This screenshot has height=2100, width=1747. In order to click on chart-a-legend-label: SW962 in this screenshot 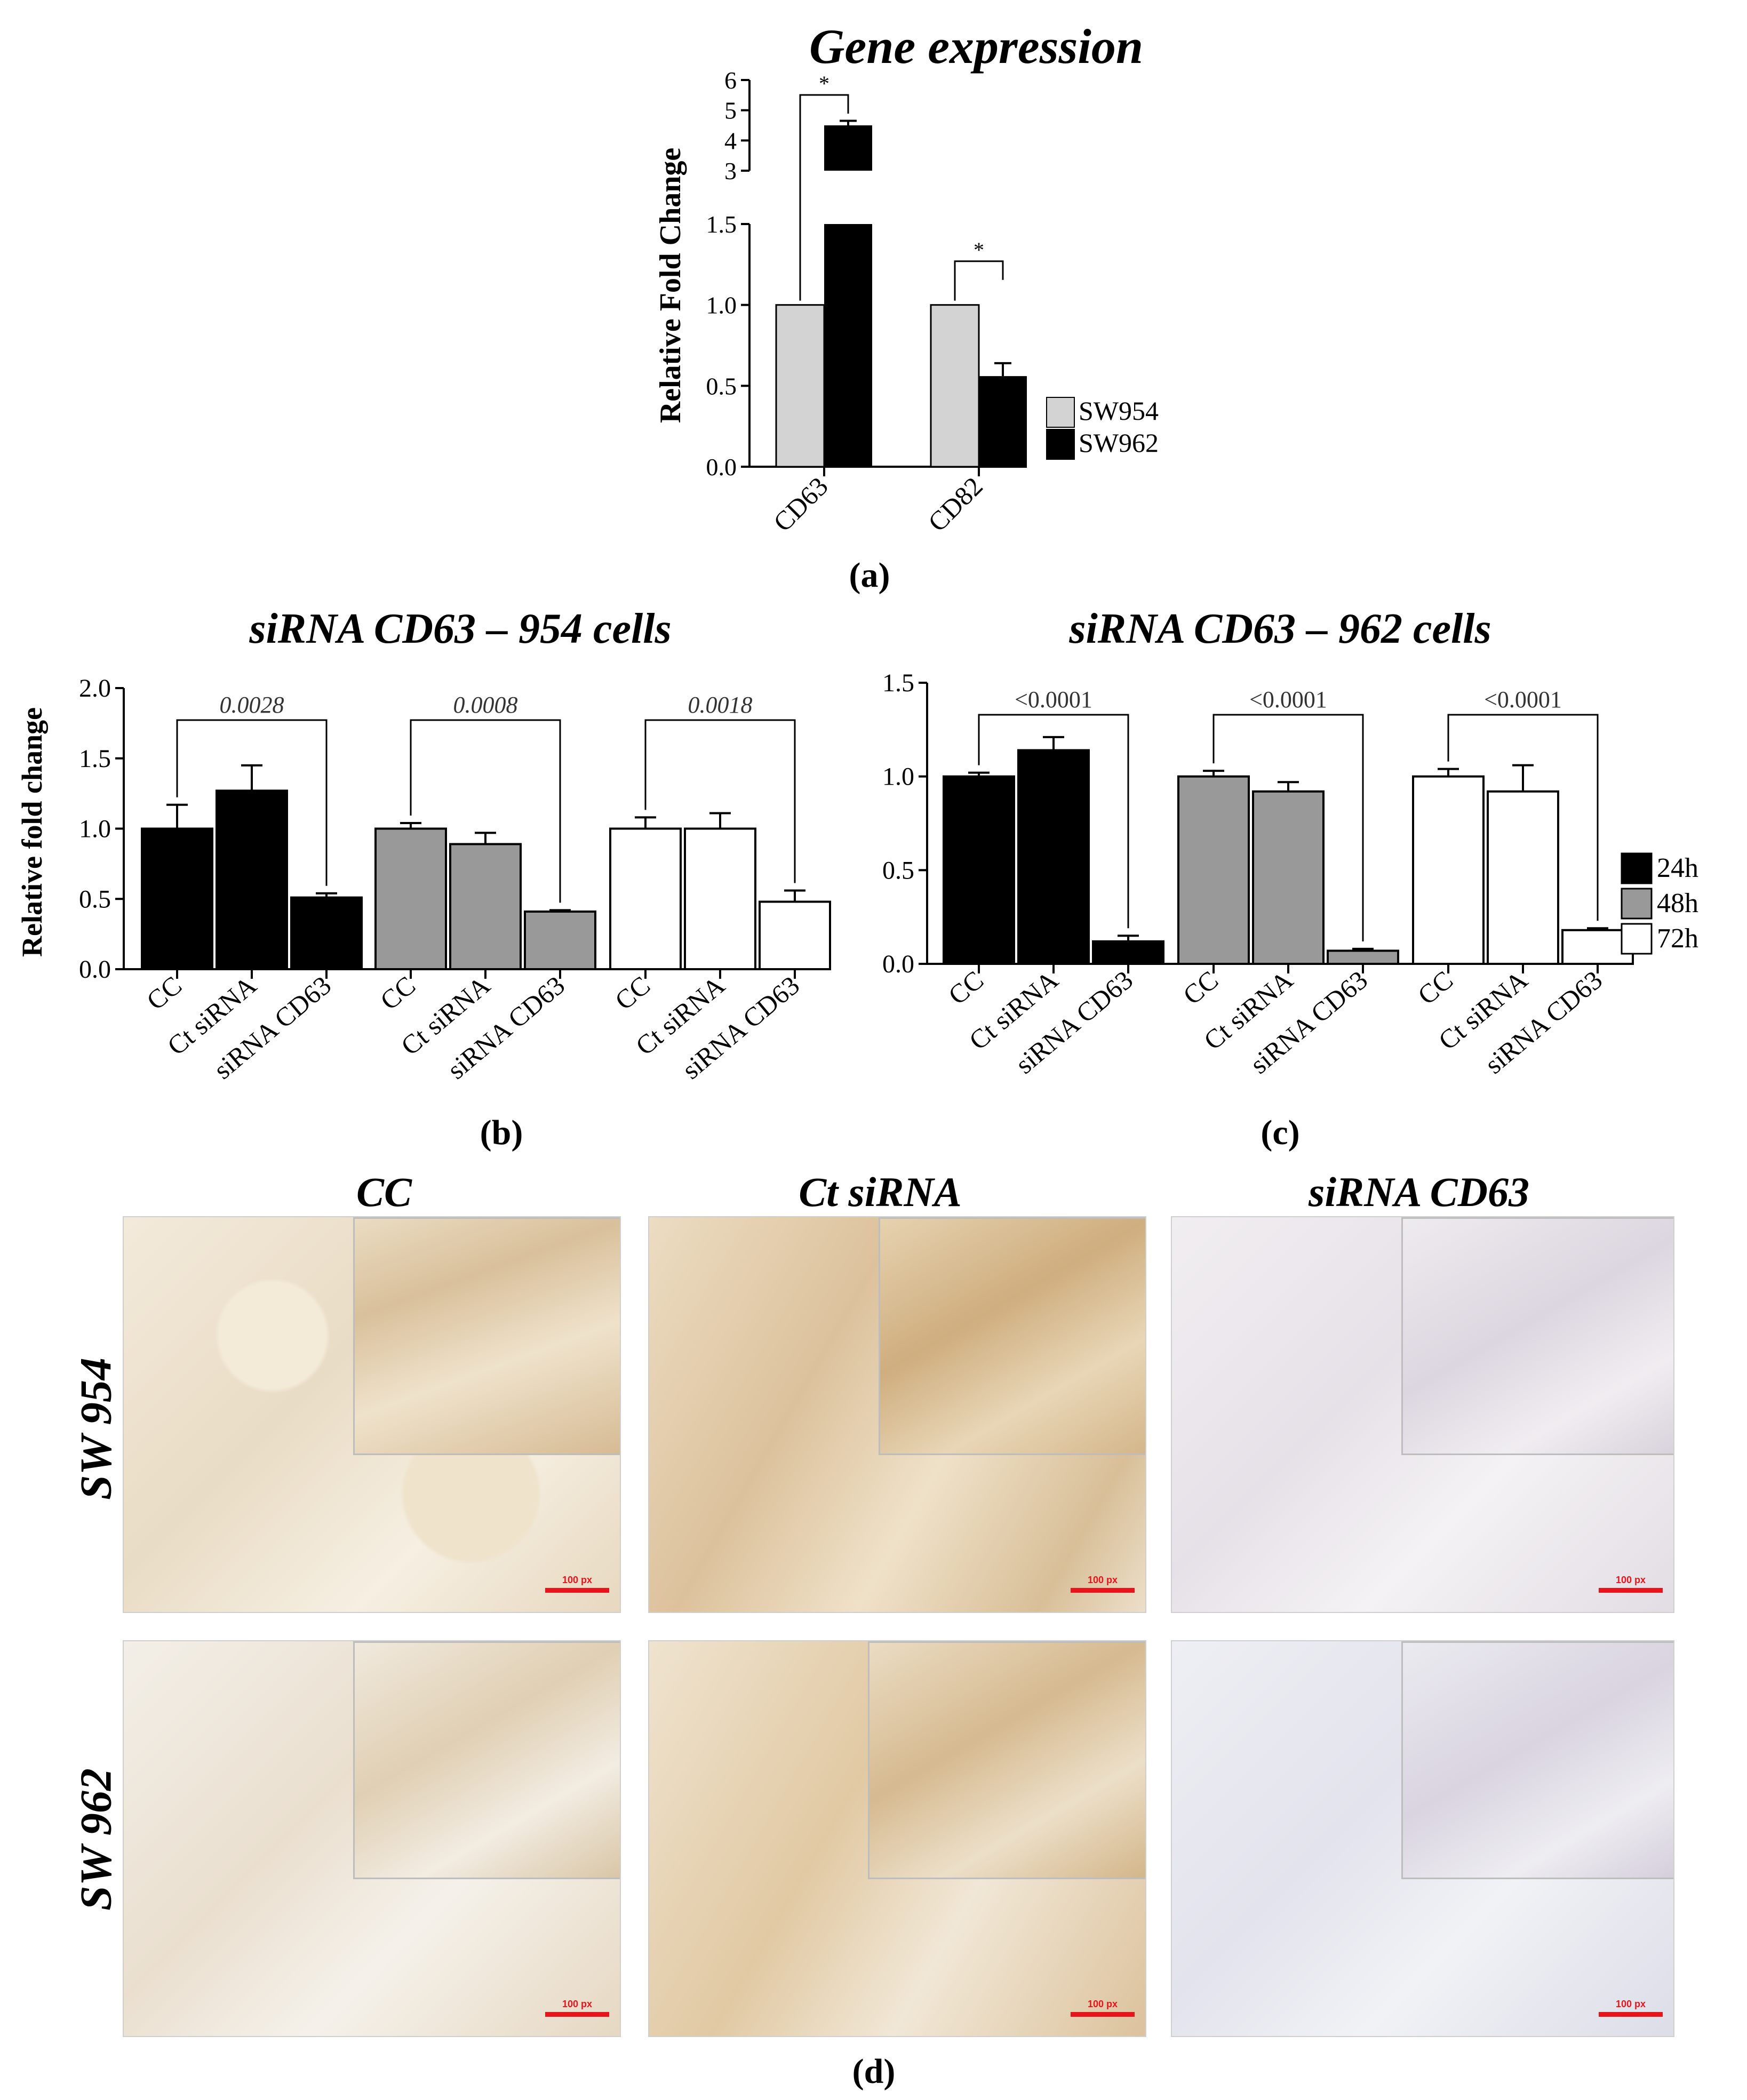, I will do `click(1119, 443)`.